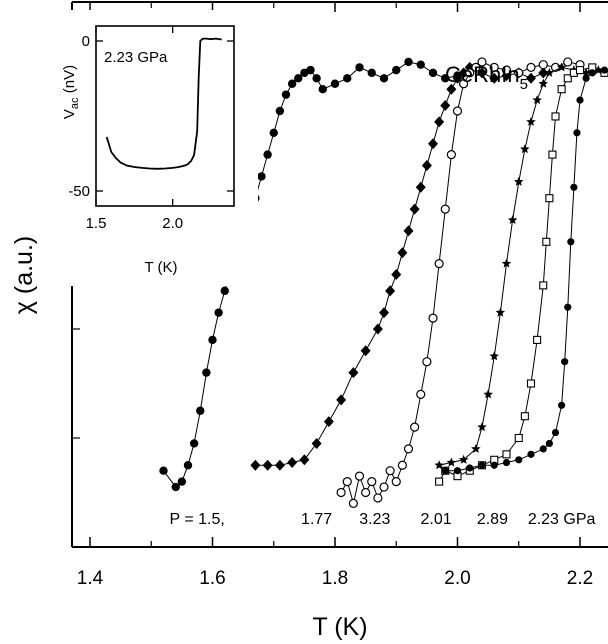 The width and height of the screenshot is (608, 644). I want to click on pressure-label: 2.89, so click(492, 519).